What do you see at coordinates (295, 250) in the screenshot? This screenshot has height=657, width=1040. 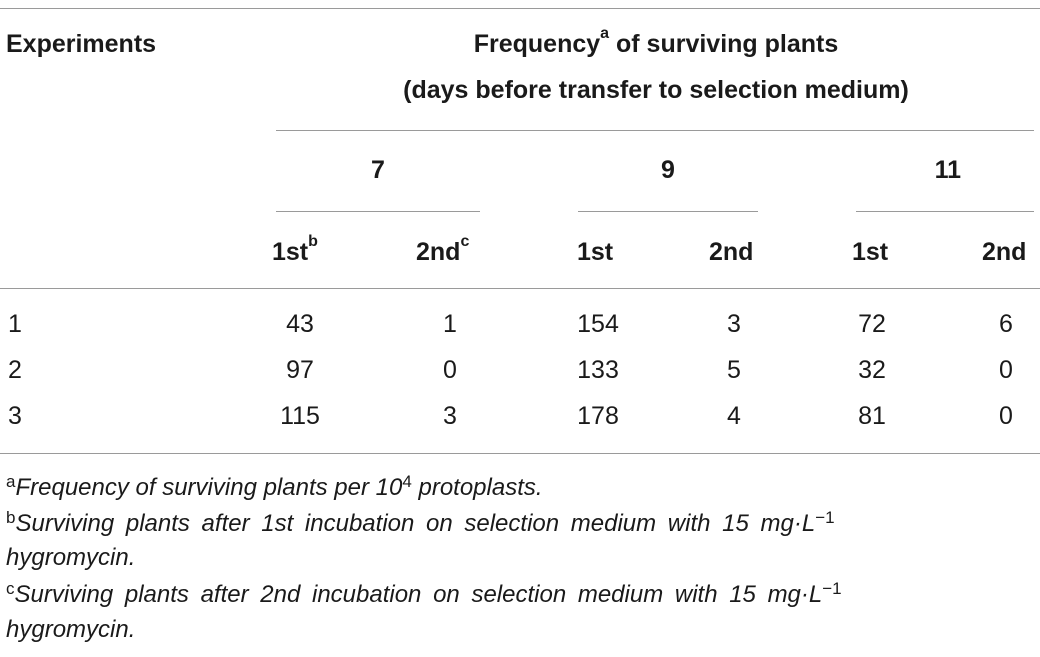 I see `subheader-7-first: 1stb` at bounding box center [295, 250].